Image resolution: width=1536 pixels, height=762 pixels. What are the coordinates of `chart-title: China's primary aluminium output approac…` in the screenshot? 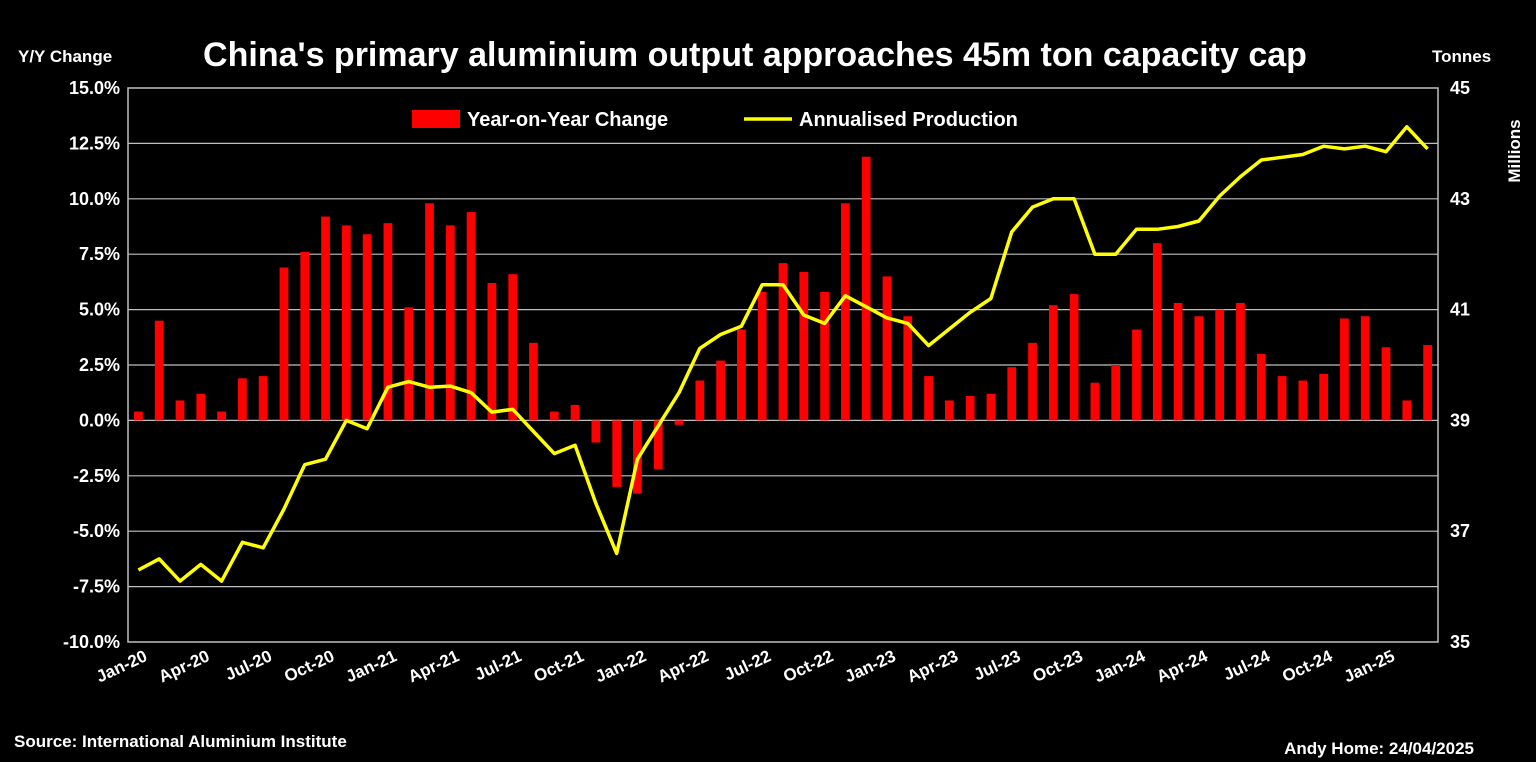 It's located at (755, 55).